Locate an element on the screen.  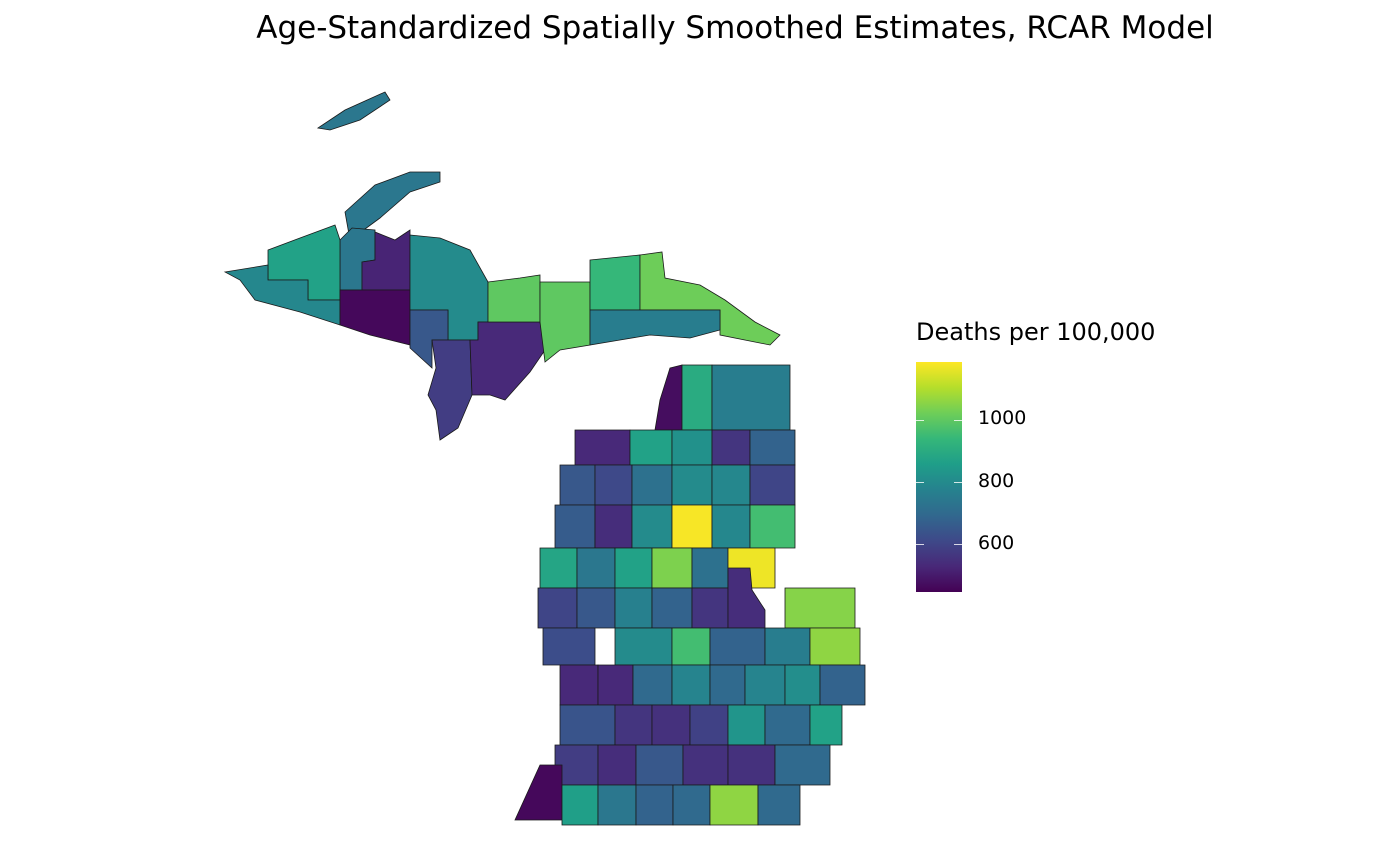
legend-title: Deaths per 100,000 is located at coordinates (1036, 332).